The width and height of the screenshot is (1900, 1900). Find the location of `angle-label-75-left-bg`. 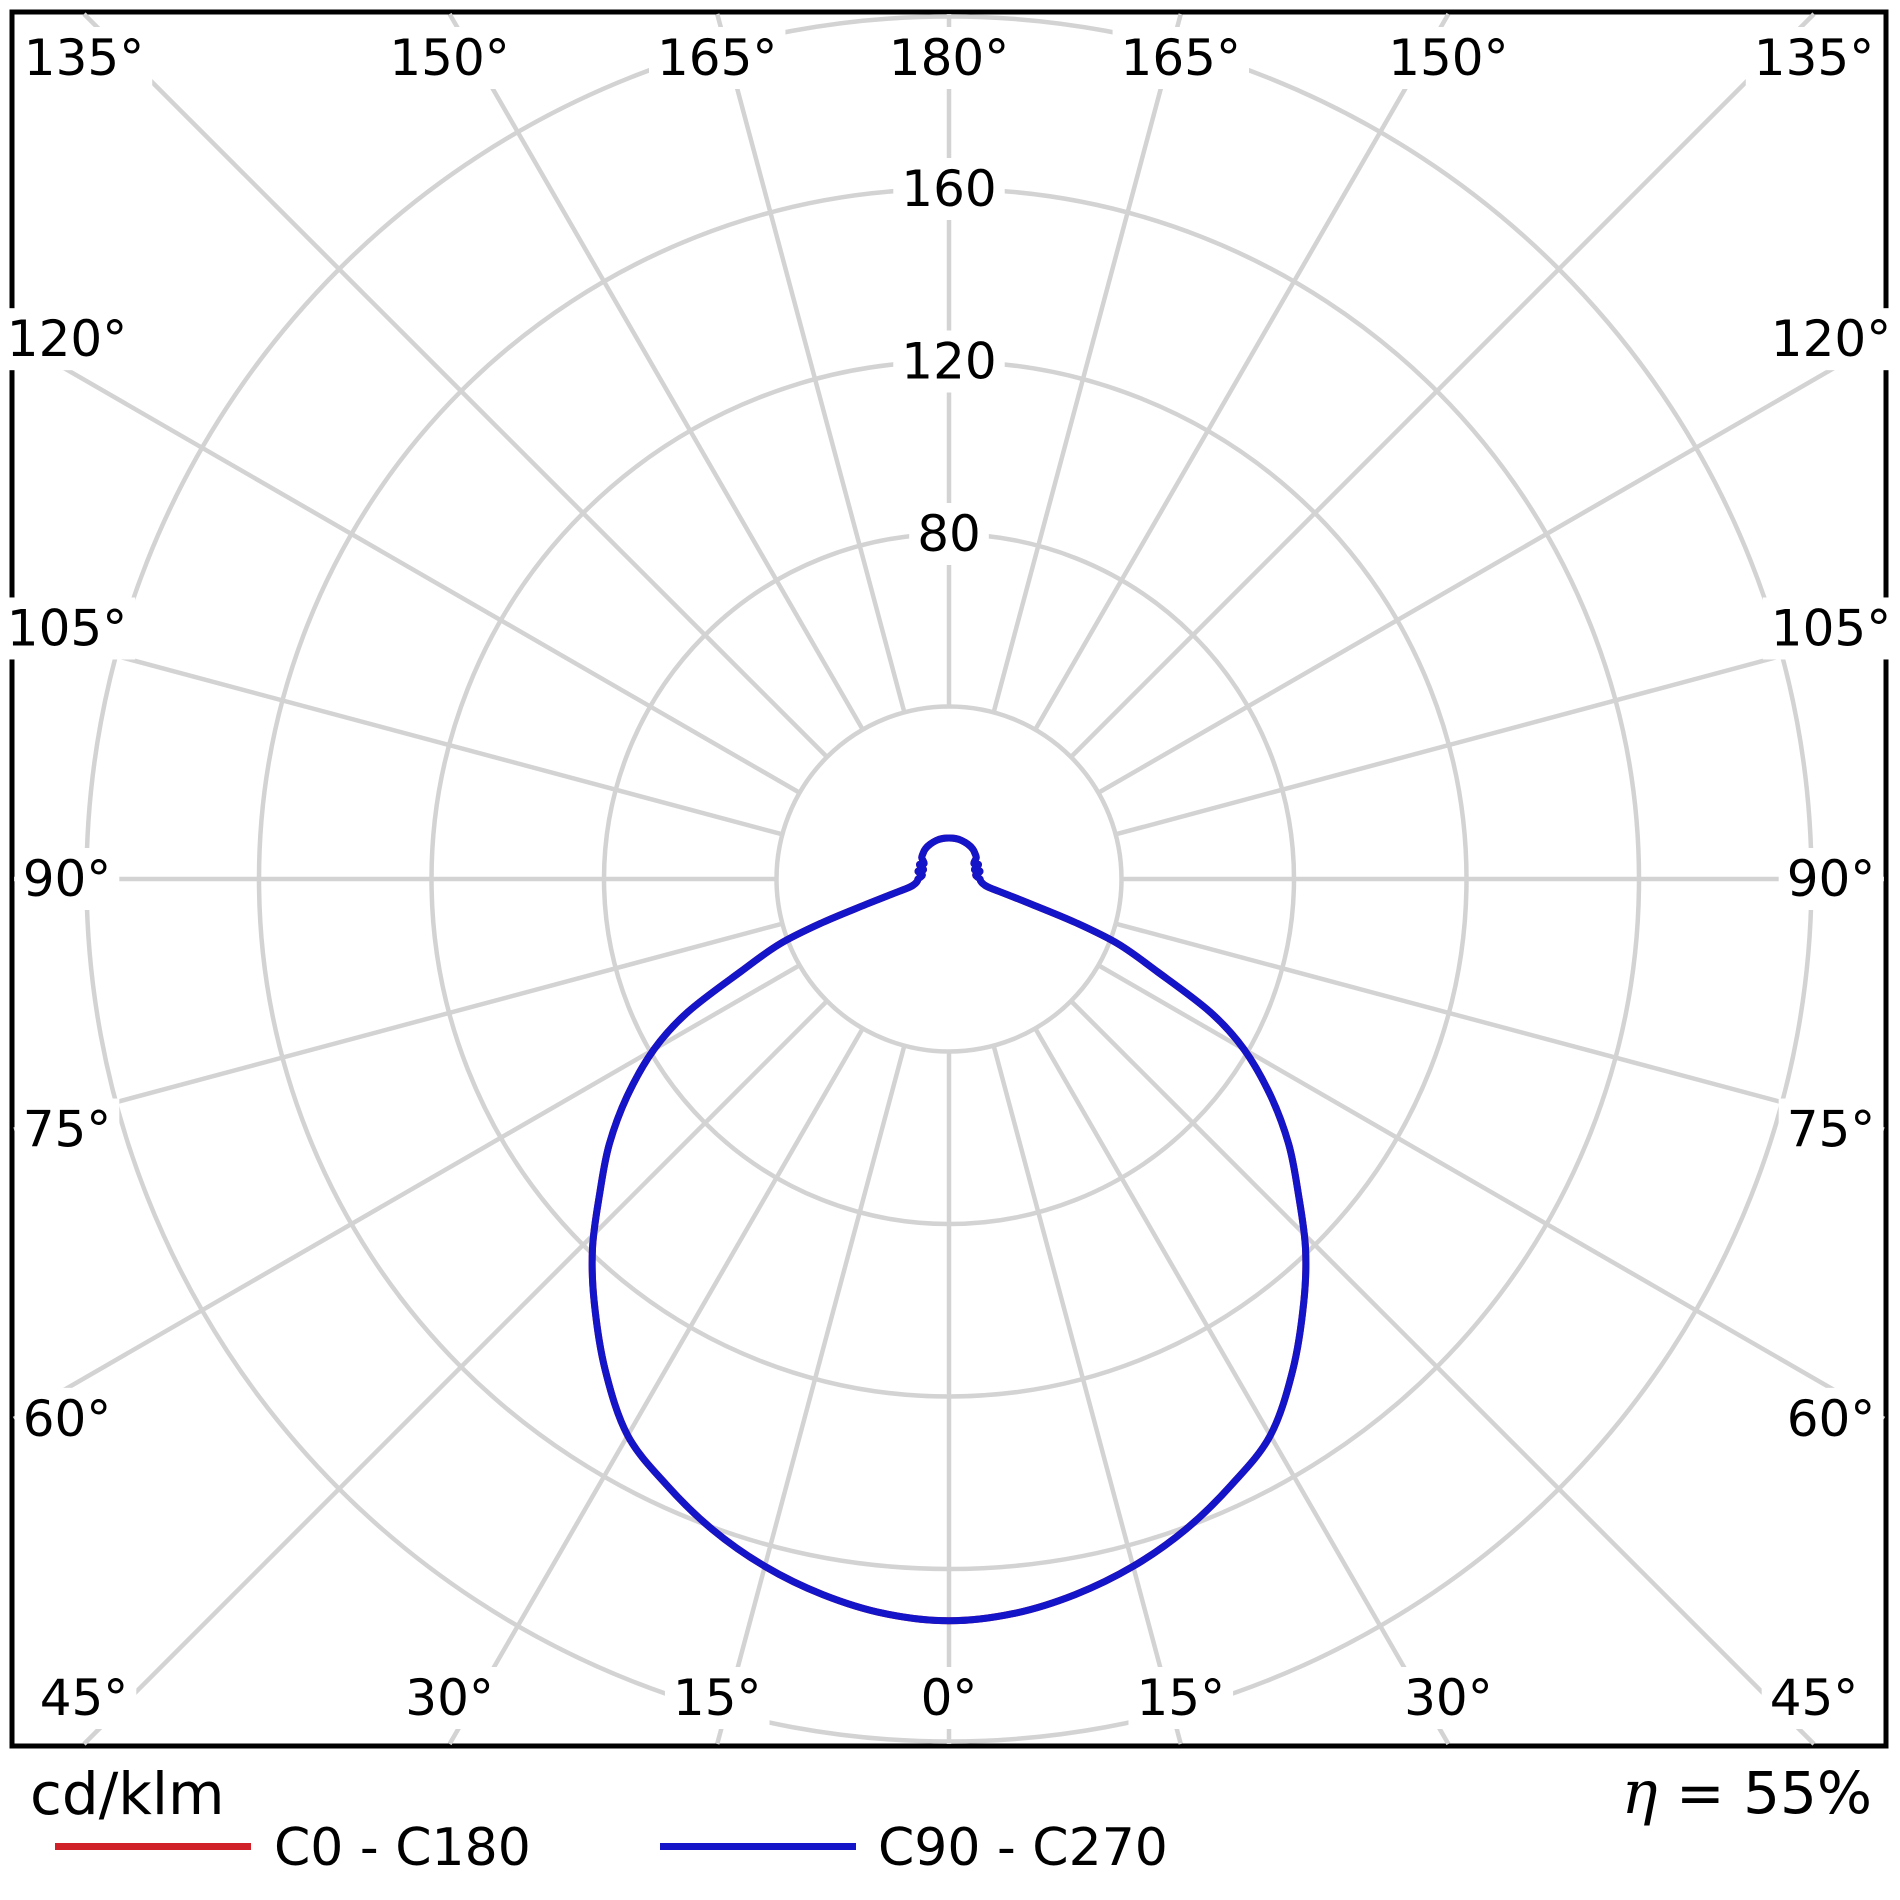

angle-label-75-left-bg is located at coordinates (67, 1129).